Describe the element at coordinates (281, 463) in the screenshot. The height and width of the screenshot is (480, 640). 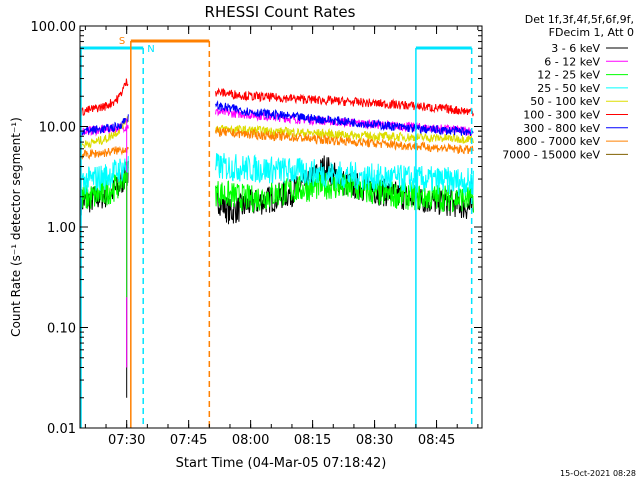
I see `x-axis-label: Start Time (04-Mar-05 07:18:42)` at that location.